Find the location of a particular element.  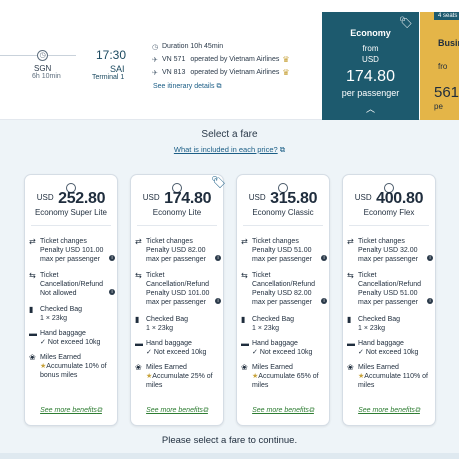

stopover-code: SGN is located at coordinates (43, 68).